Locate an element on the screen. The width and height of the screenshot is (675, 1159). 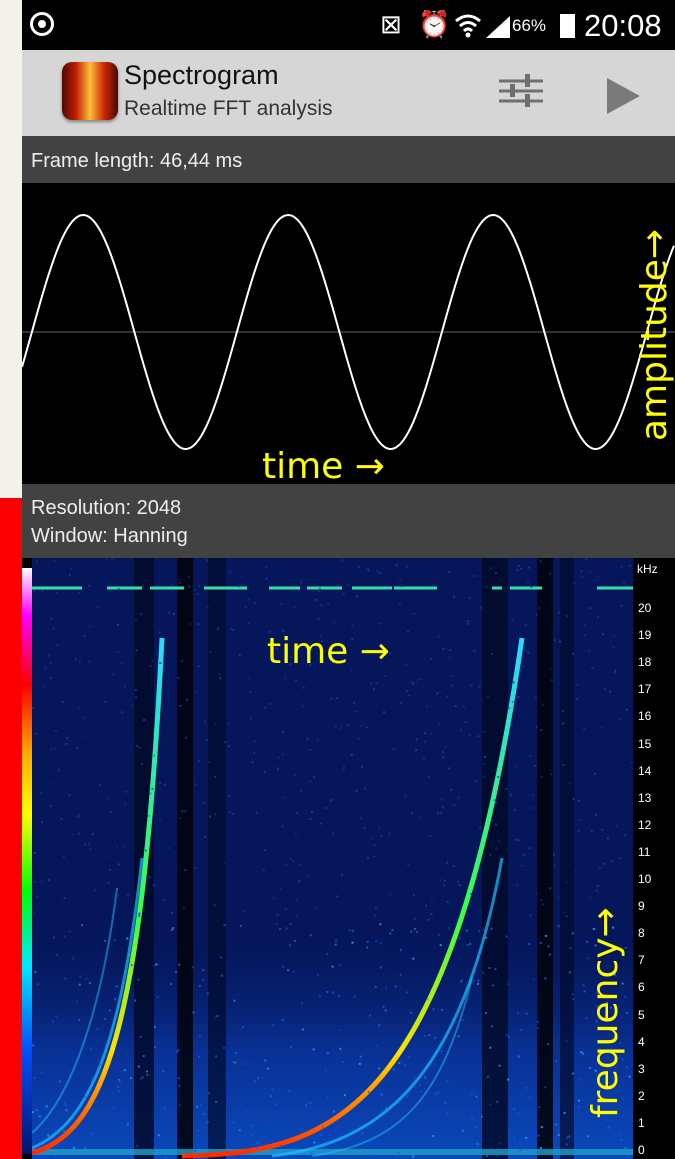
axis-unit-label: kHz is located at coordinates (647, 569).